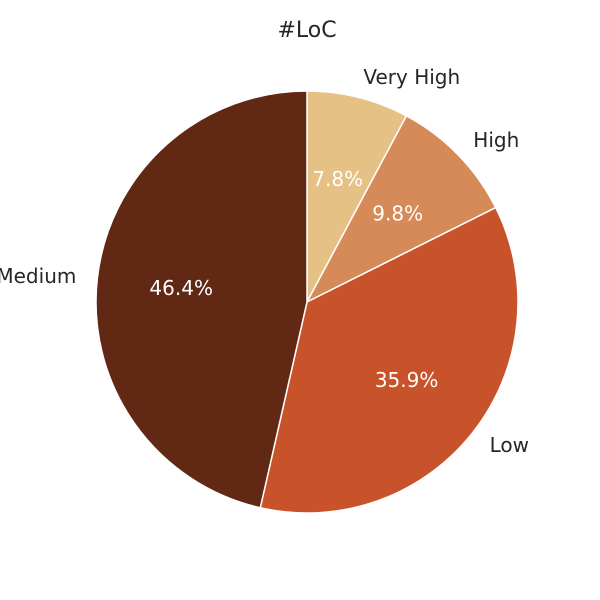 The image size is (600, 600). Describe the element at coordinates (411, 77) in the screenshot. I see `slice-label-very-high: Very High` at that location.